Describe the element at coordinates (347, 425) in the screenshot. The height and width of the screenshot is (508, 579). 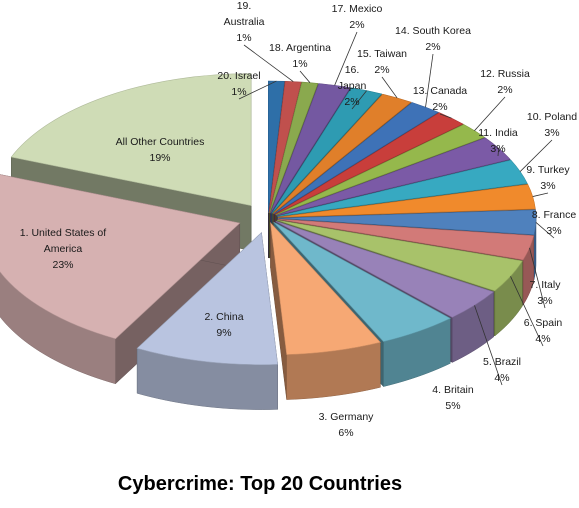
I see `slice-label-18: 3. Germany 6%` at that location.